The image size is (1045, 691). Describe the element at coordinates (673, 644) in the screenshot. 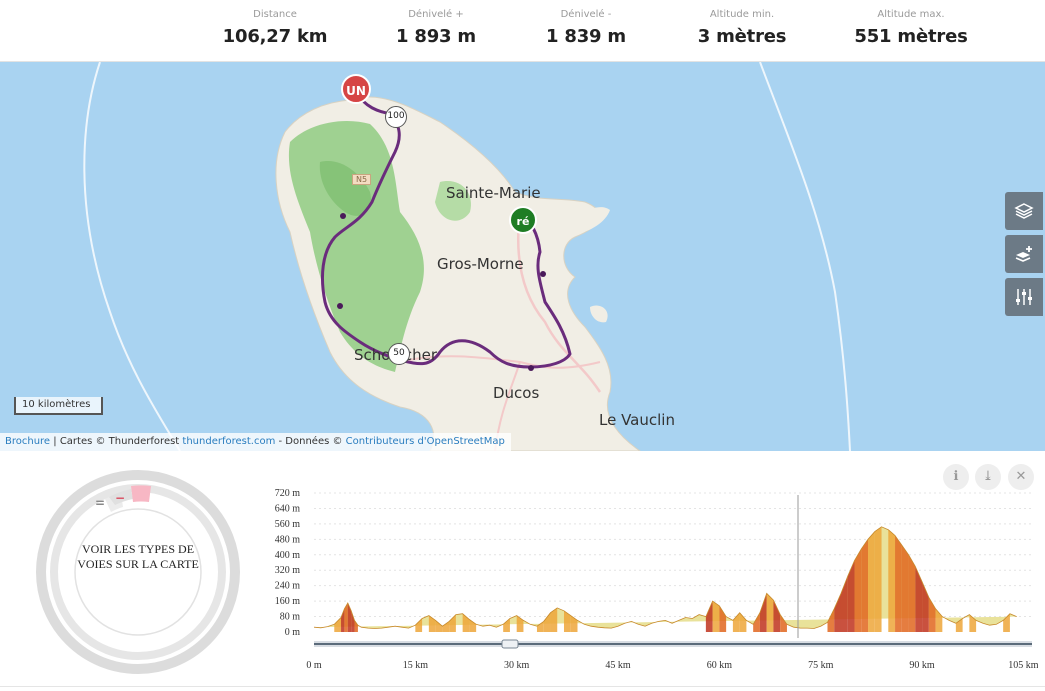

I see `range-slider` at that location.